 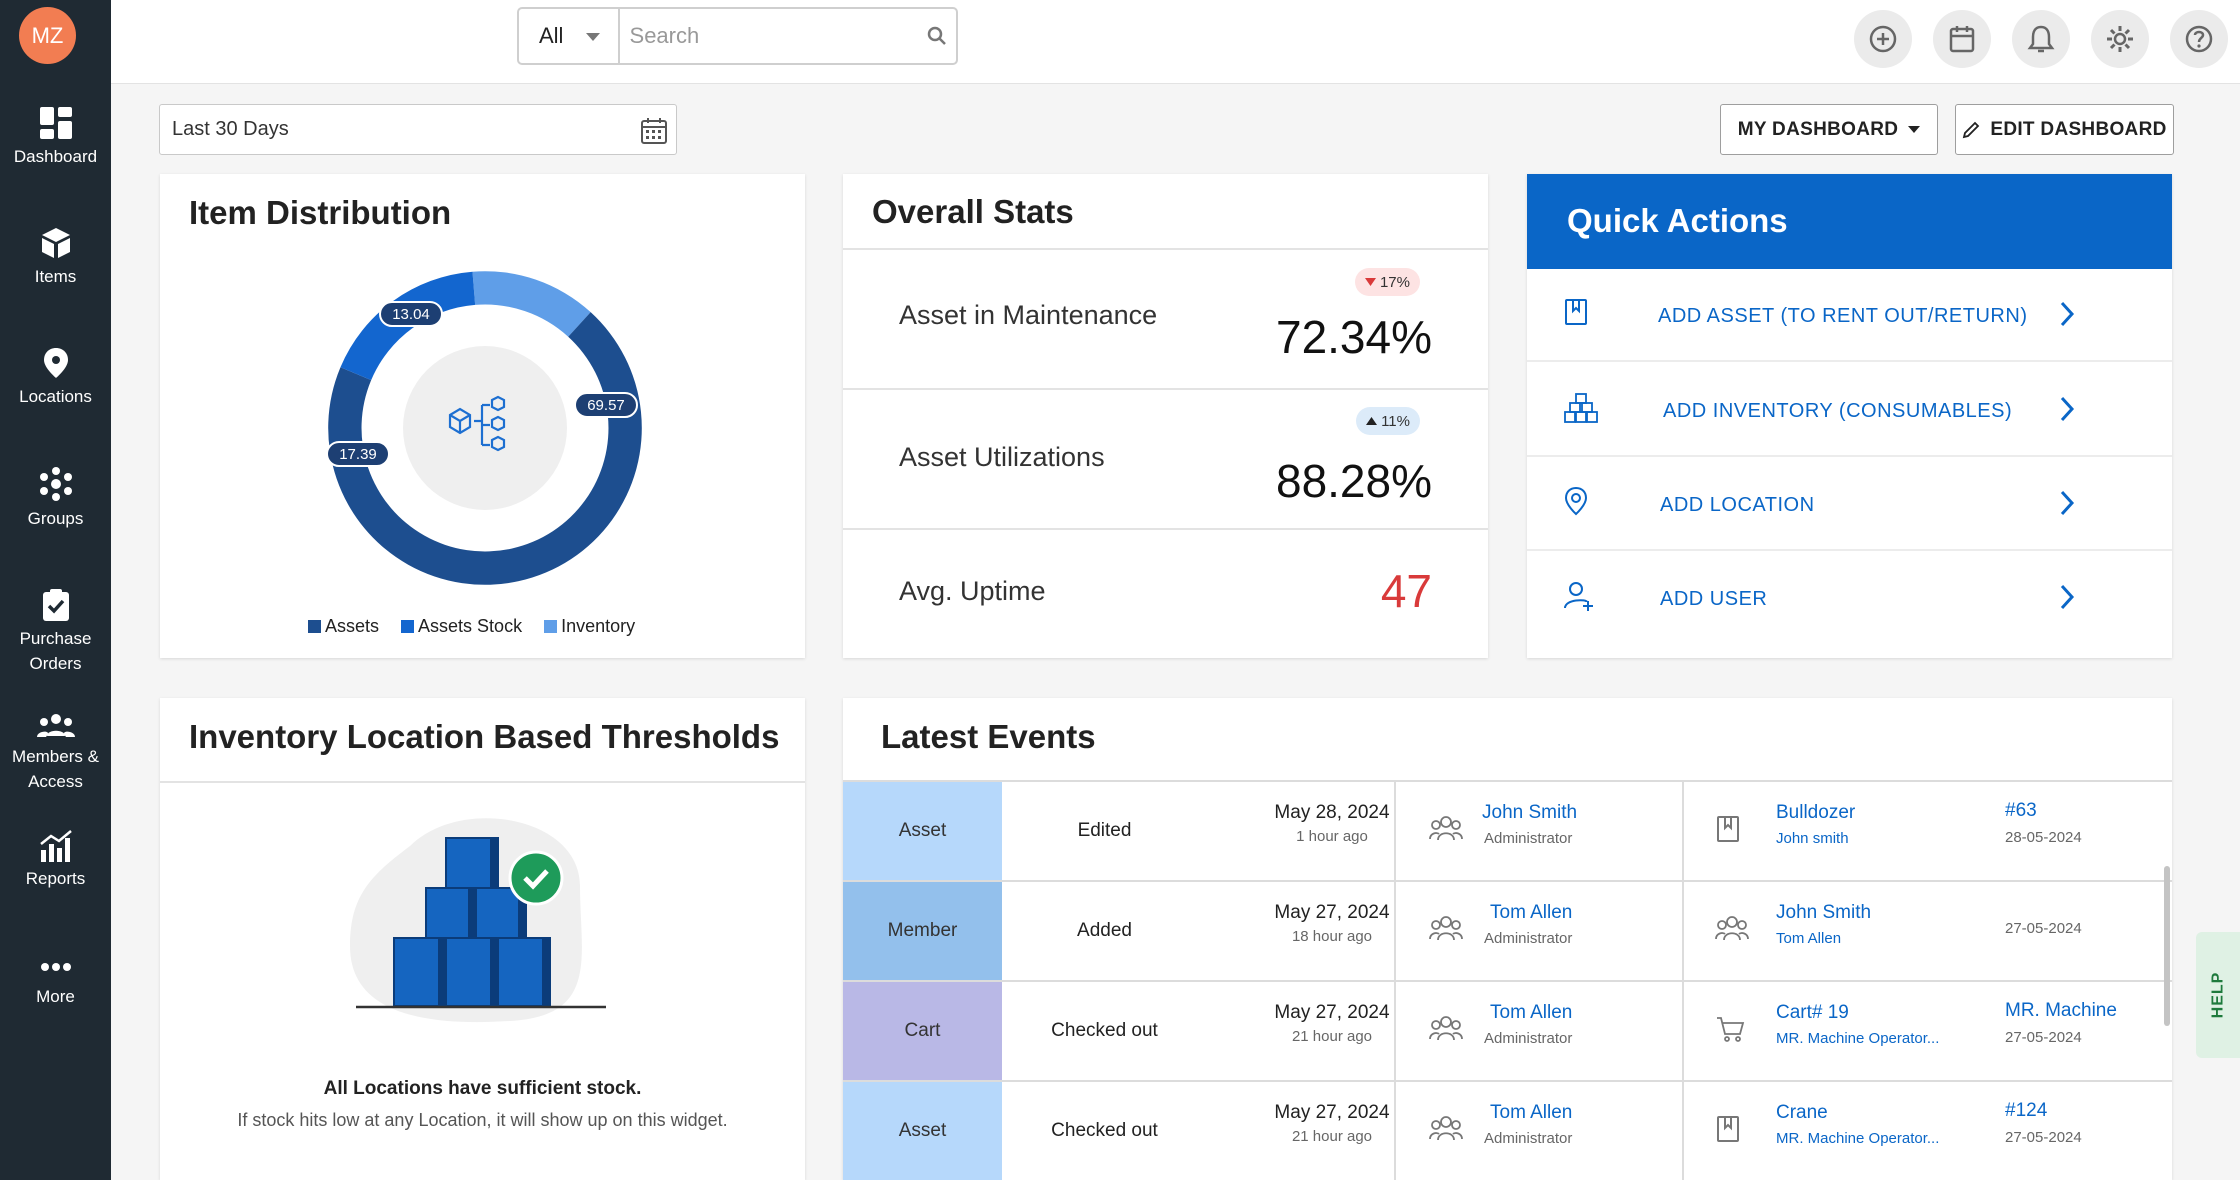 What do you see at coordinates (1818, 129) in the screenshot?
I see `my-dashboard-label: MY DASHBOARD` at bounding box center [1818, 129].